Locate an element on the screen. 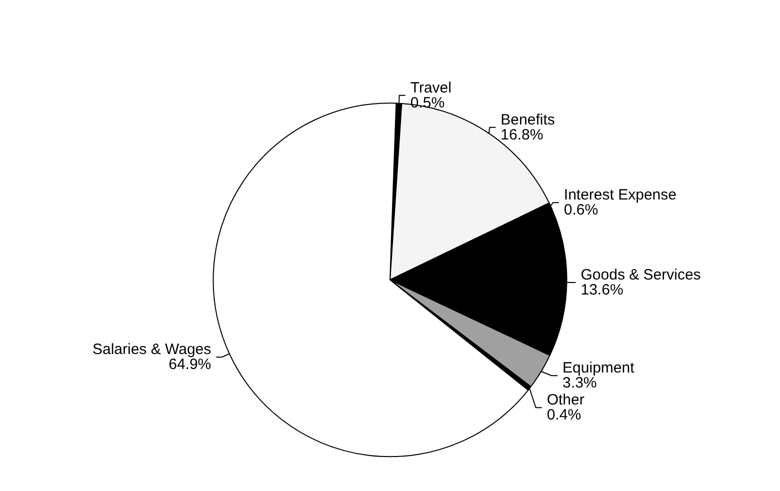 The width and height of the screenshot is (780, 491). data-label: 3.3% is located at coordinates (579, 383).